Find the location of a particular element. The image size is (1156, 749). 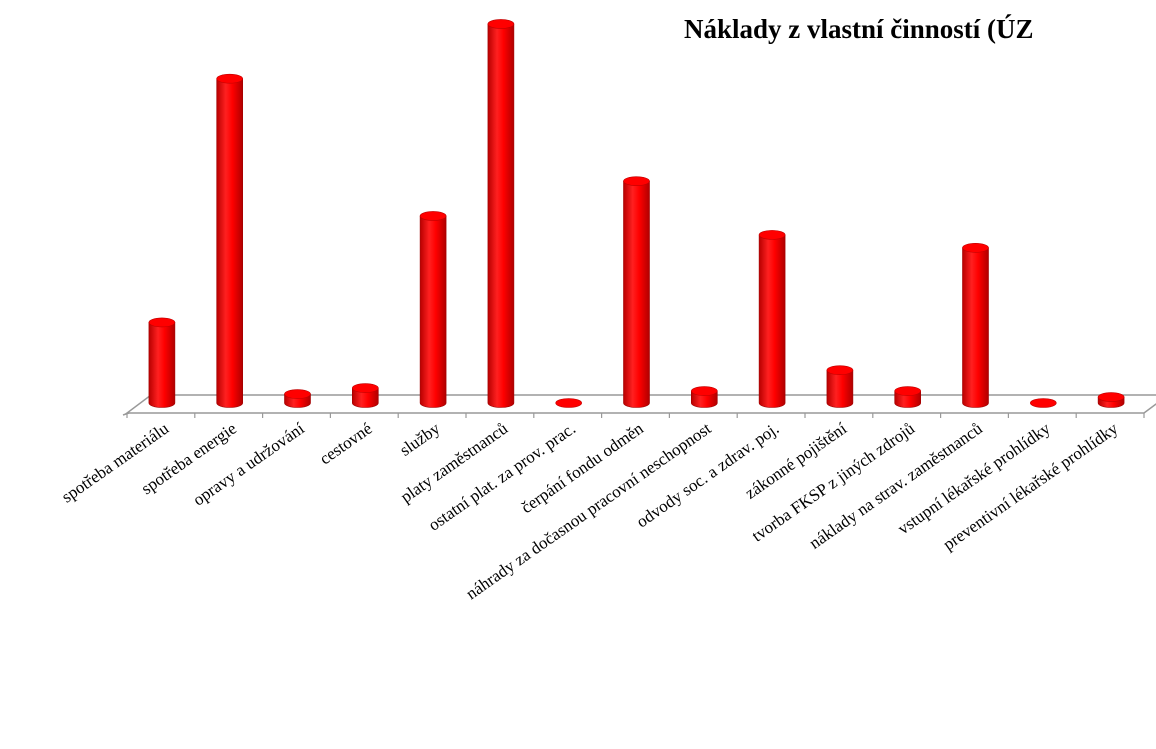

chart-title: Náklady z vlastní činností (ÚZ is located at coordinates (859, 29).